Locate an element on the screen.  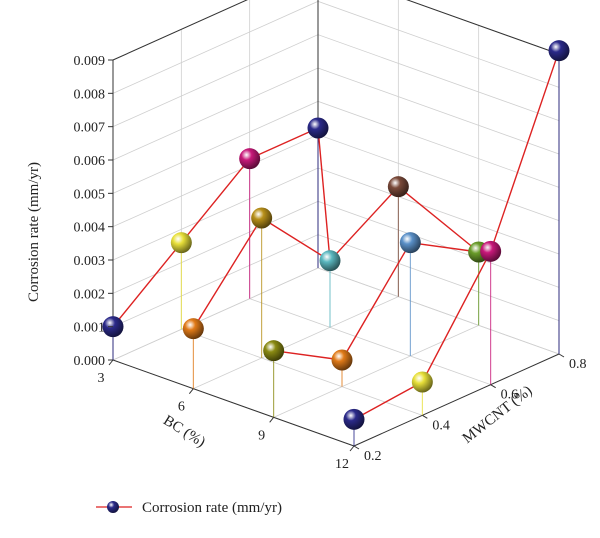
y-axis-line is located at coordinates (456, 400).